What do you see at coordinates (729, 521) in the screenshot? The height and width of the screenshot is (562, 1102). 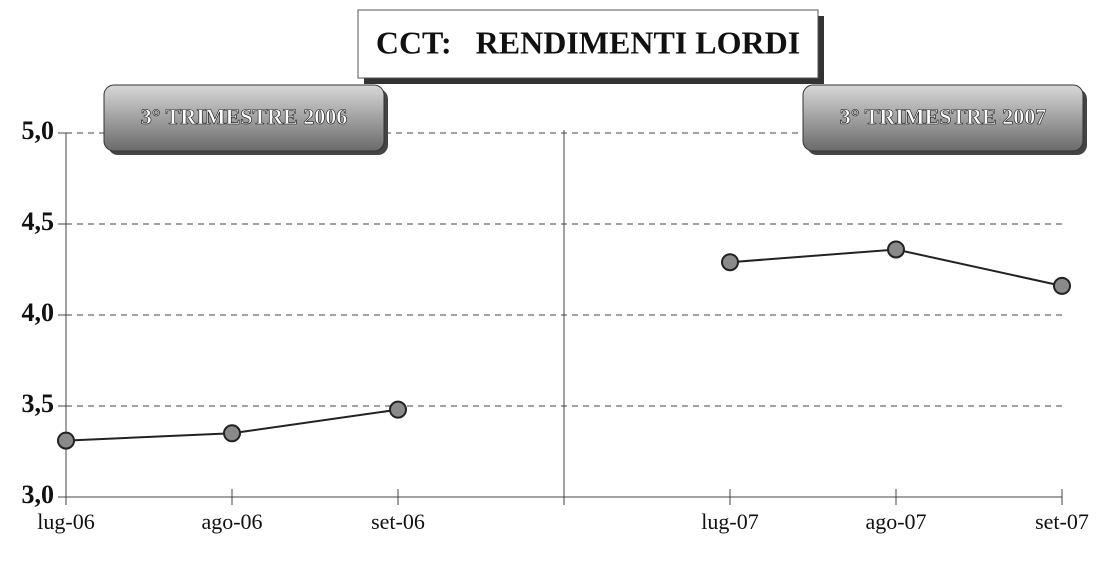 I see `x-tick-label: lug-07` at bounding box center [729, 521].